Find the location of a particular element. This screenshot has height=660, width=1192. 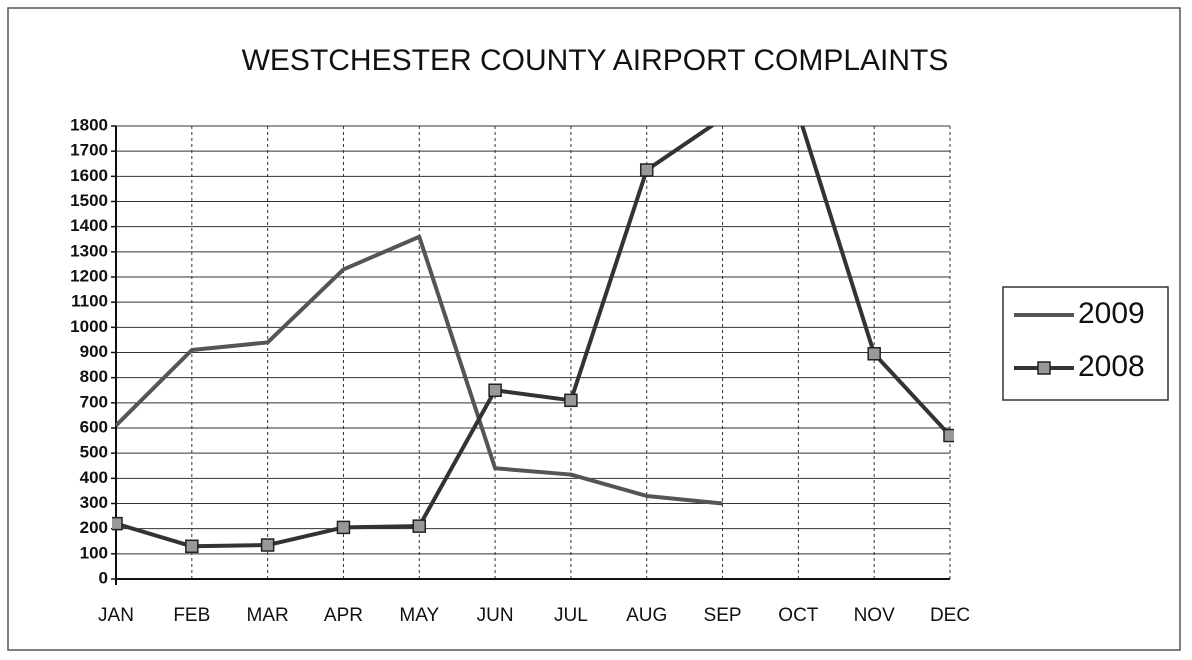

legend-label: 2009 is located at coordinates (1111, 313).